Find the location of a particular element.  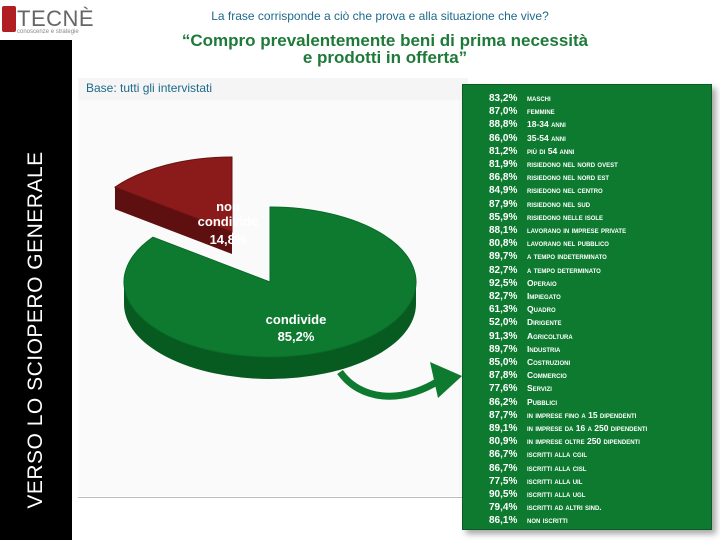

breakdown-row: 61,3% Quadro is located at coordinates (522, 307).